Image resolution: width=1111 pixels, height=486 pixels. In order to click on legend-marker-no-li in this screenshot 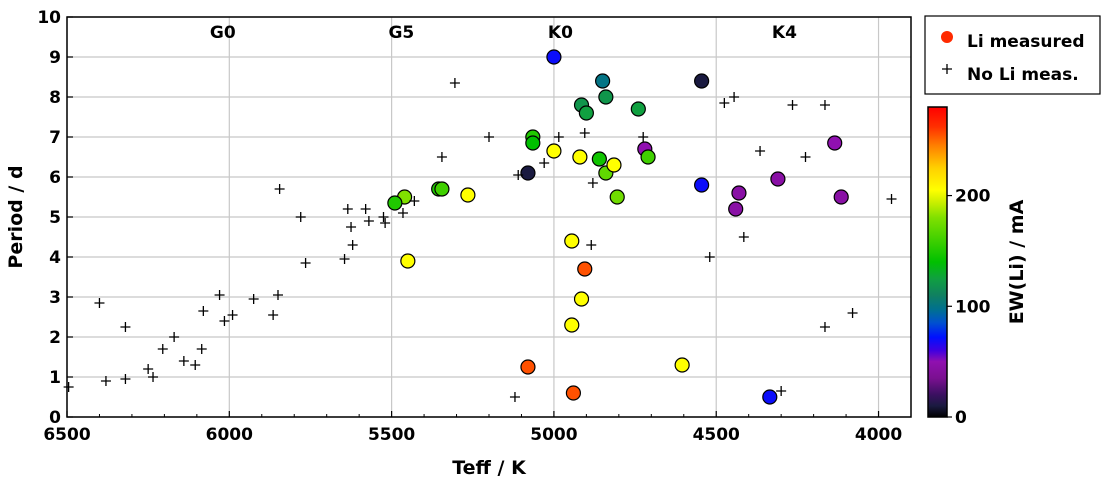, I will do `click(947, 69)`.